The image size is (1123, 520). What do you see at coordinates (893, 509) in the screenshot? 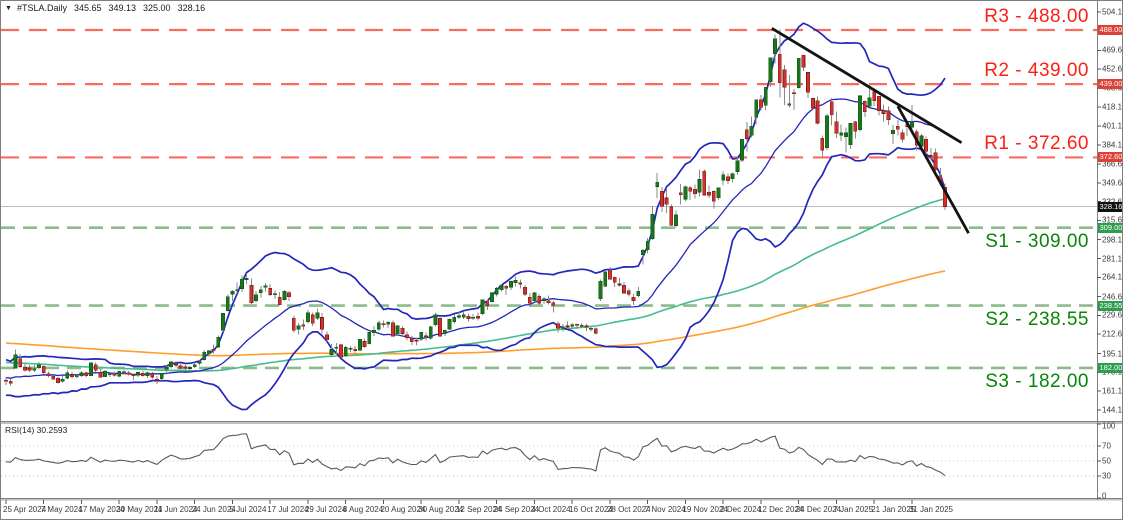
I see `date-tick-label: 21 Jan 2025` at bounding box center [893, 509].